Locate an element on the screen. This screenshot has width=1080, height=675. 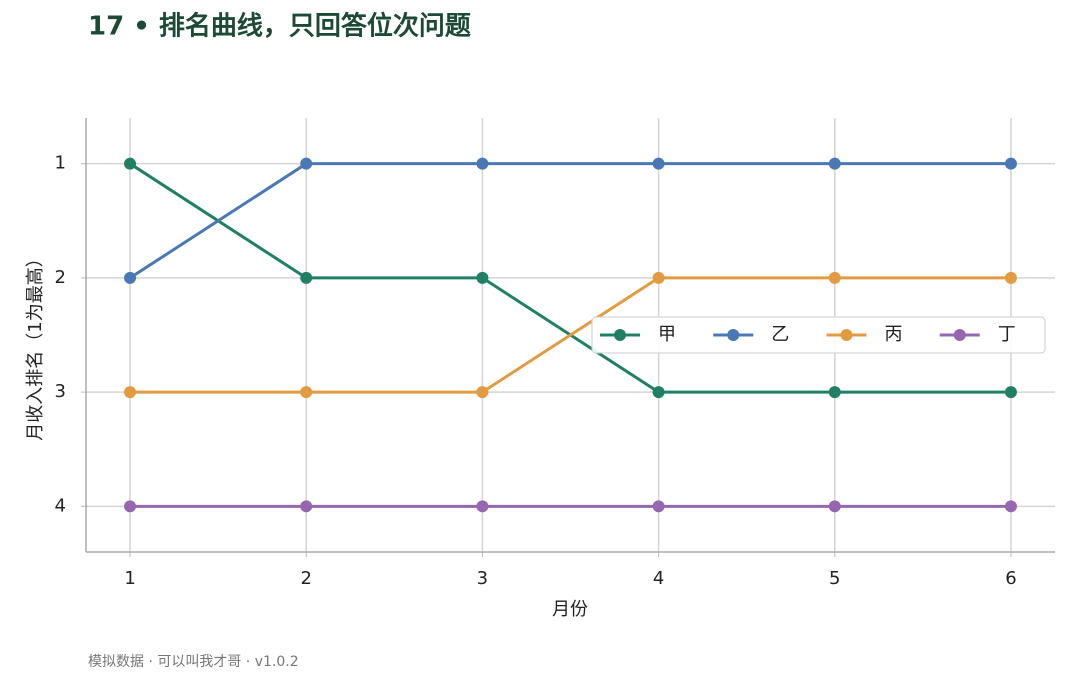
x-tick-label: 4 is located at coordinates (658, 578).